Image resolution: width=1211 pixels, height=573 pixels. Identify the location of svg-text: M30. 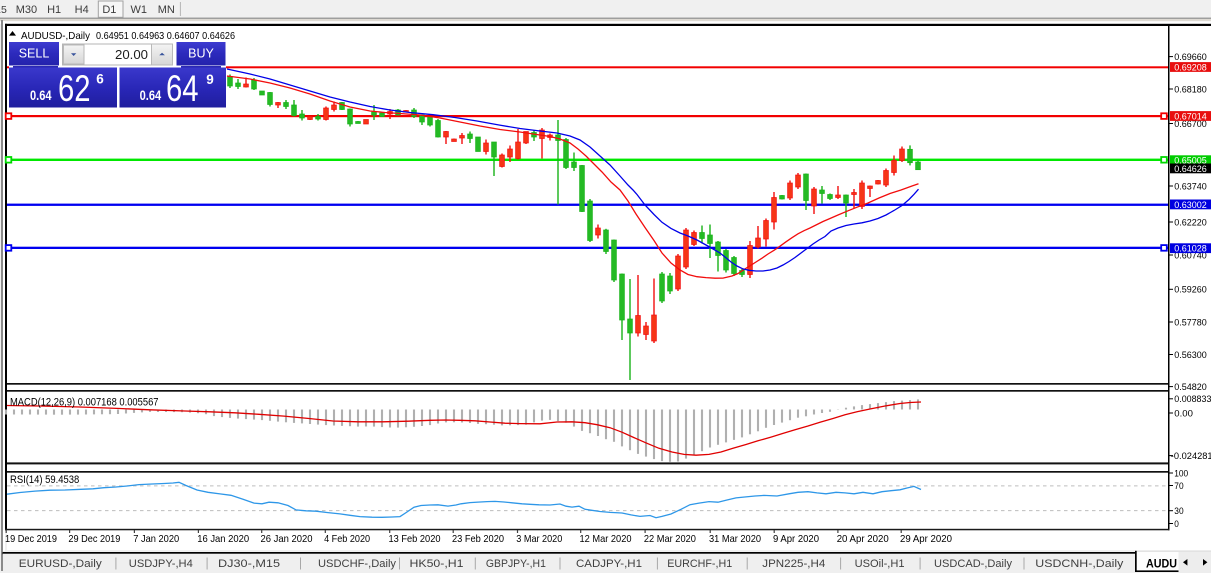
(26, 10).